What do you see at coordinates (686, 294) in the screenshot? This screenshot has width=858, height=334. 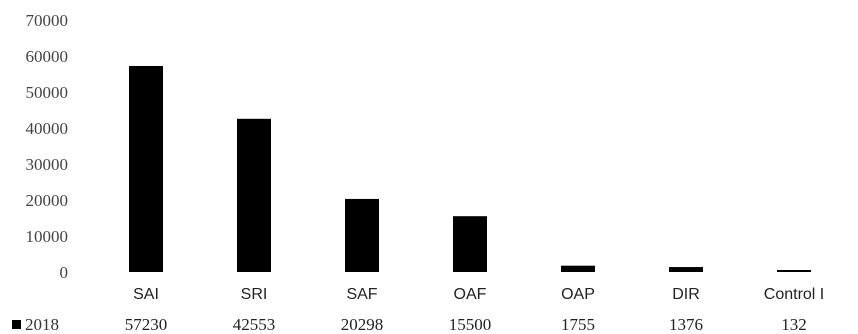 I see `x-tick-label: DIR` at bounding box center [686, 294].